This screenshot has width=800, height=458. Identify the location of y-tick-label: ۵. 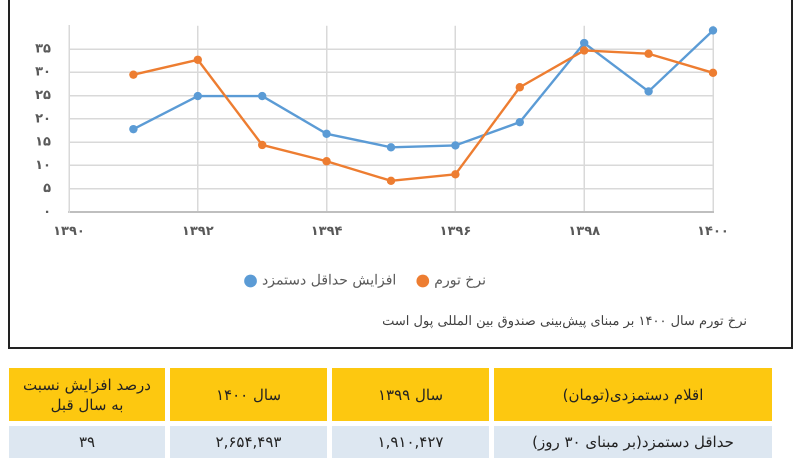
(47, 188).